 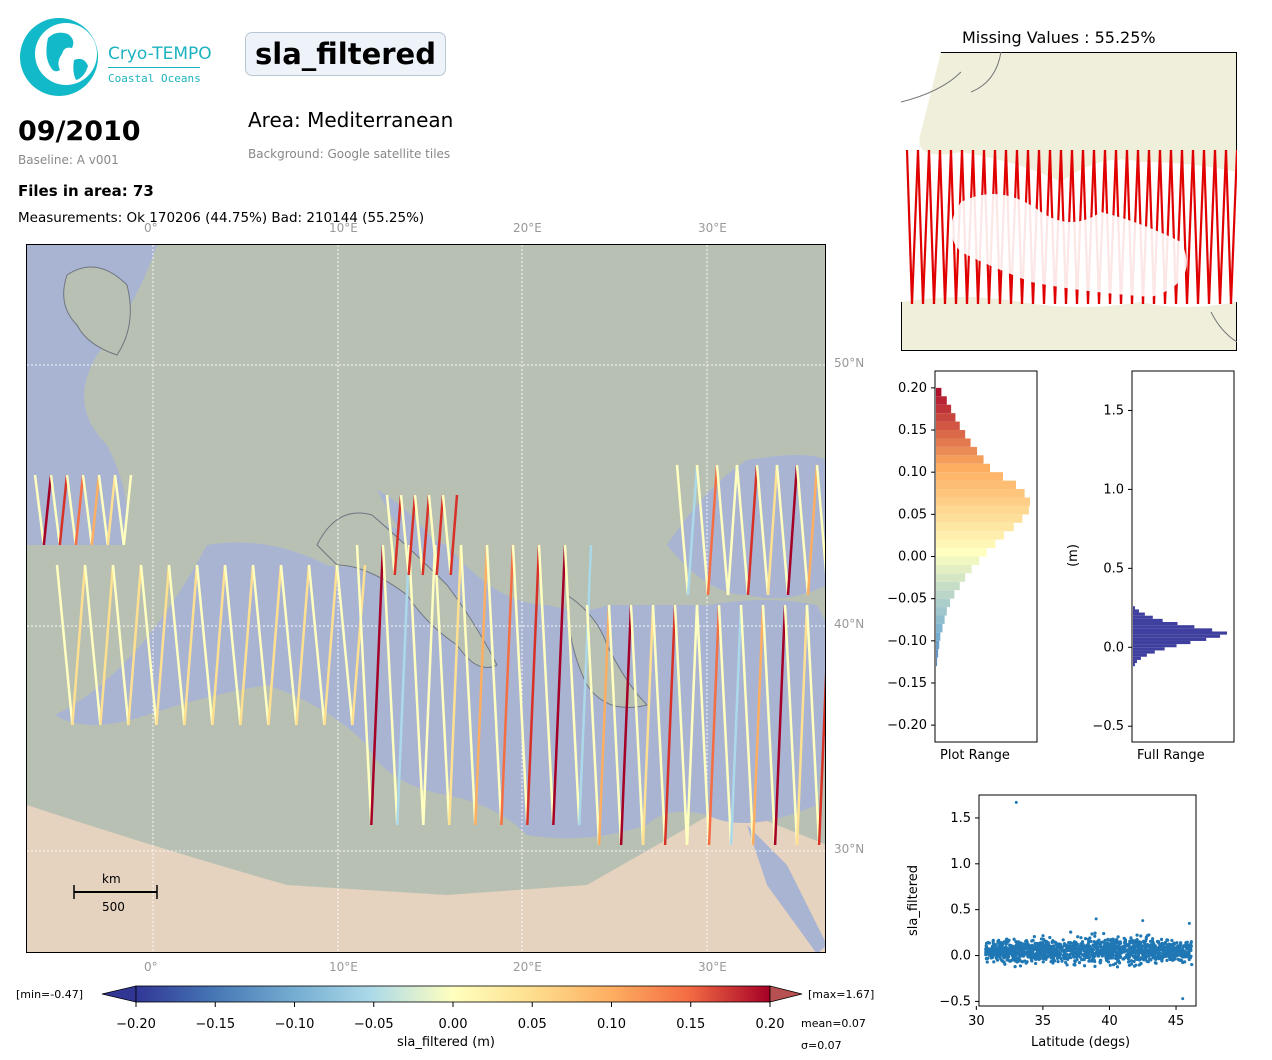 What do you see at coordinates (1113, 647) in the screenshot?
I see `hist-ytick-label: 0.0` at bounding box center [1113, 647].